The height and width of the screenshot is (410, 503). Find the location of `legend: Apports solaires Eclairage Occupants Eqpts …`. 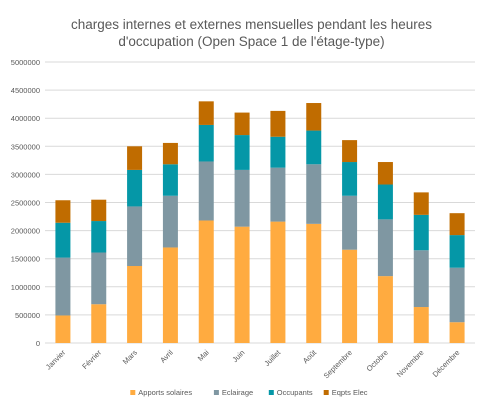

legend: Apports solaires Eclairage Occupants Eqpts … is located at coordinates (249, 392).